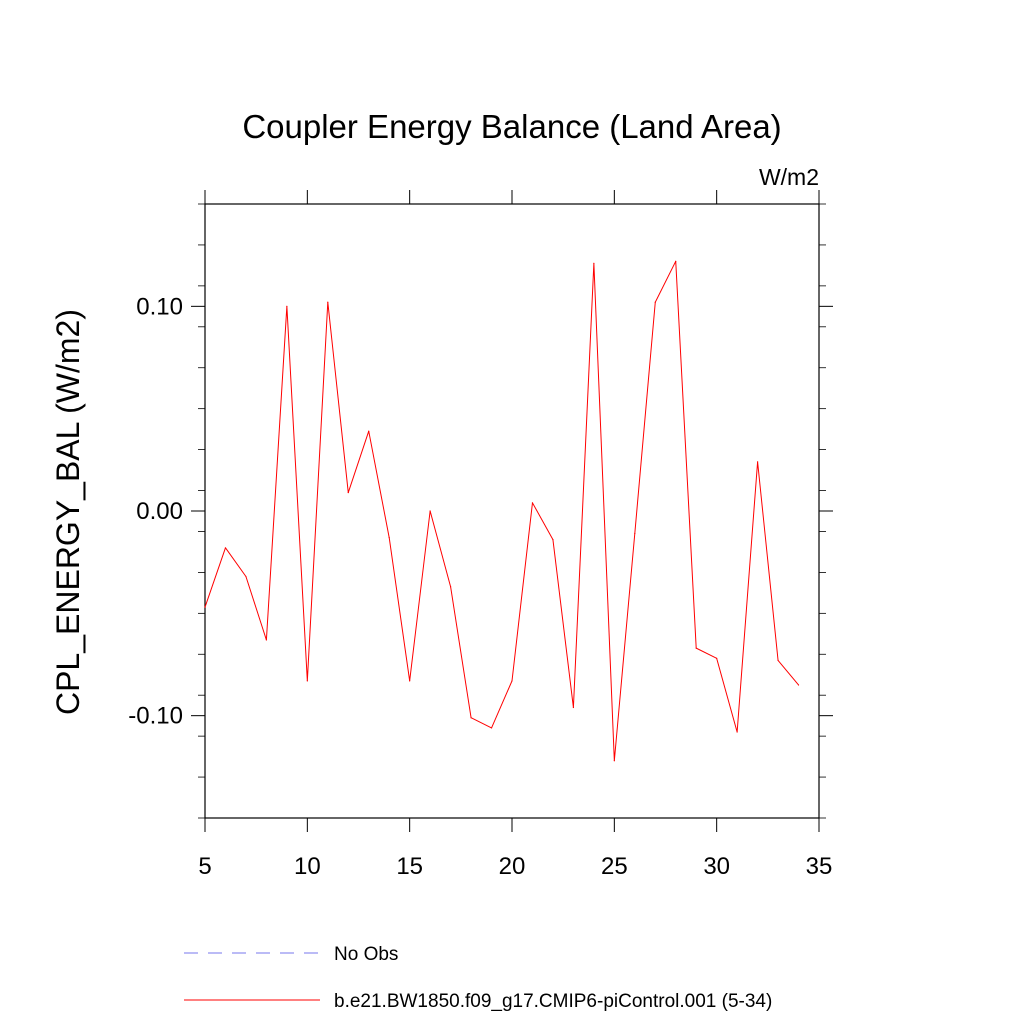 This screenshot has height=1024, width=1024. What do you see at coordinates (614, 866) in the screenshot?
I see `x-tick-label: 25` at bounding box center [614, 866].